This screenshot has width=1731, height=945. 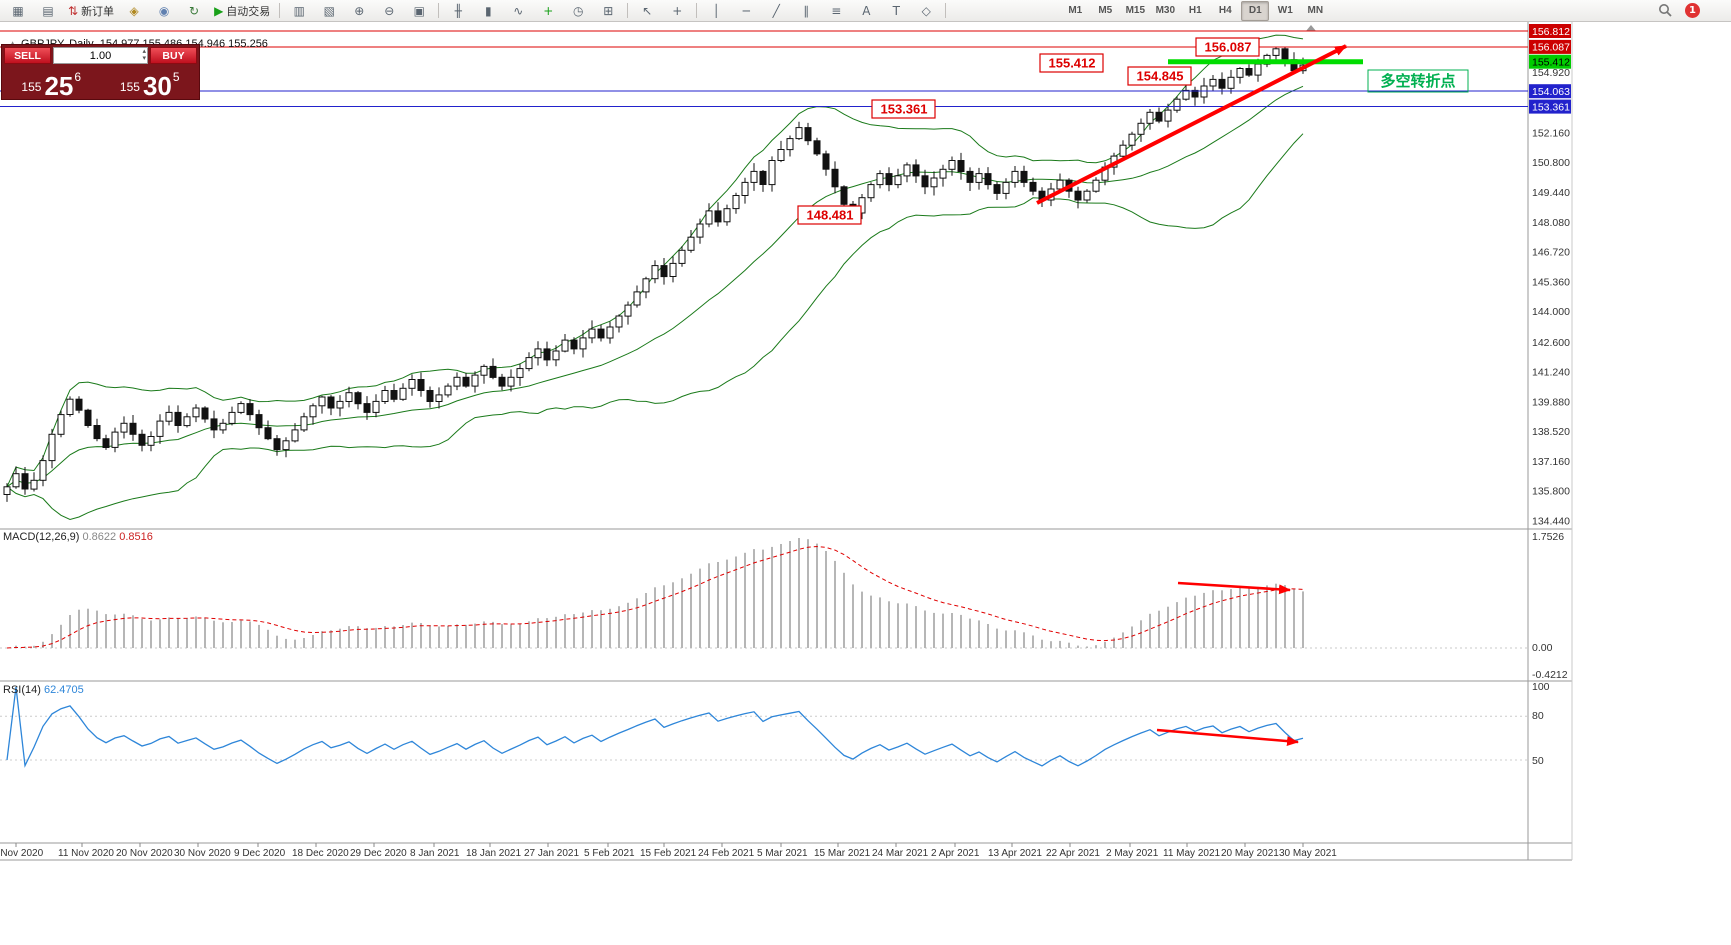 I want to click on cursor-button: ↖, so click(x=647, y=11).